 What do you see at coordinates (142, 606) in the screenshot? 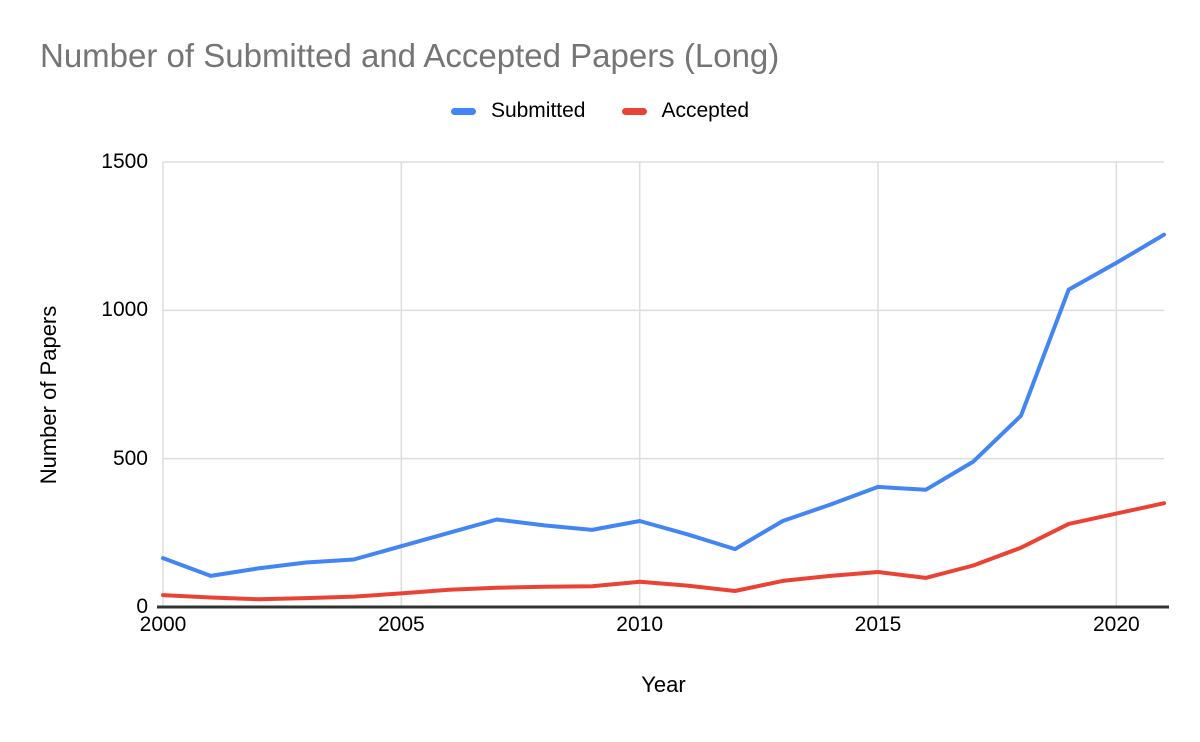
I see `y-tick-label: 0` at bounding box center [142, 606].